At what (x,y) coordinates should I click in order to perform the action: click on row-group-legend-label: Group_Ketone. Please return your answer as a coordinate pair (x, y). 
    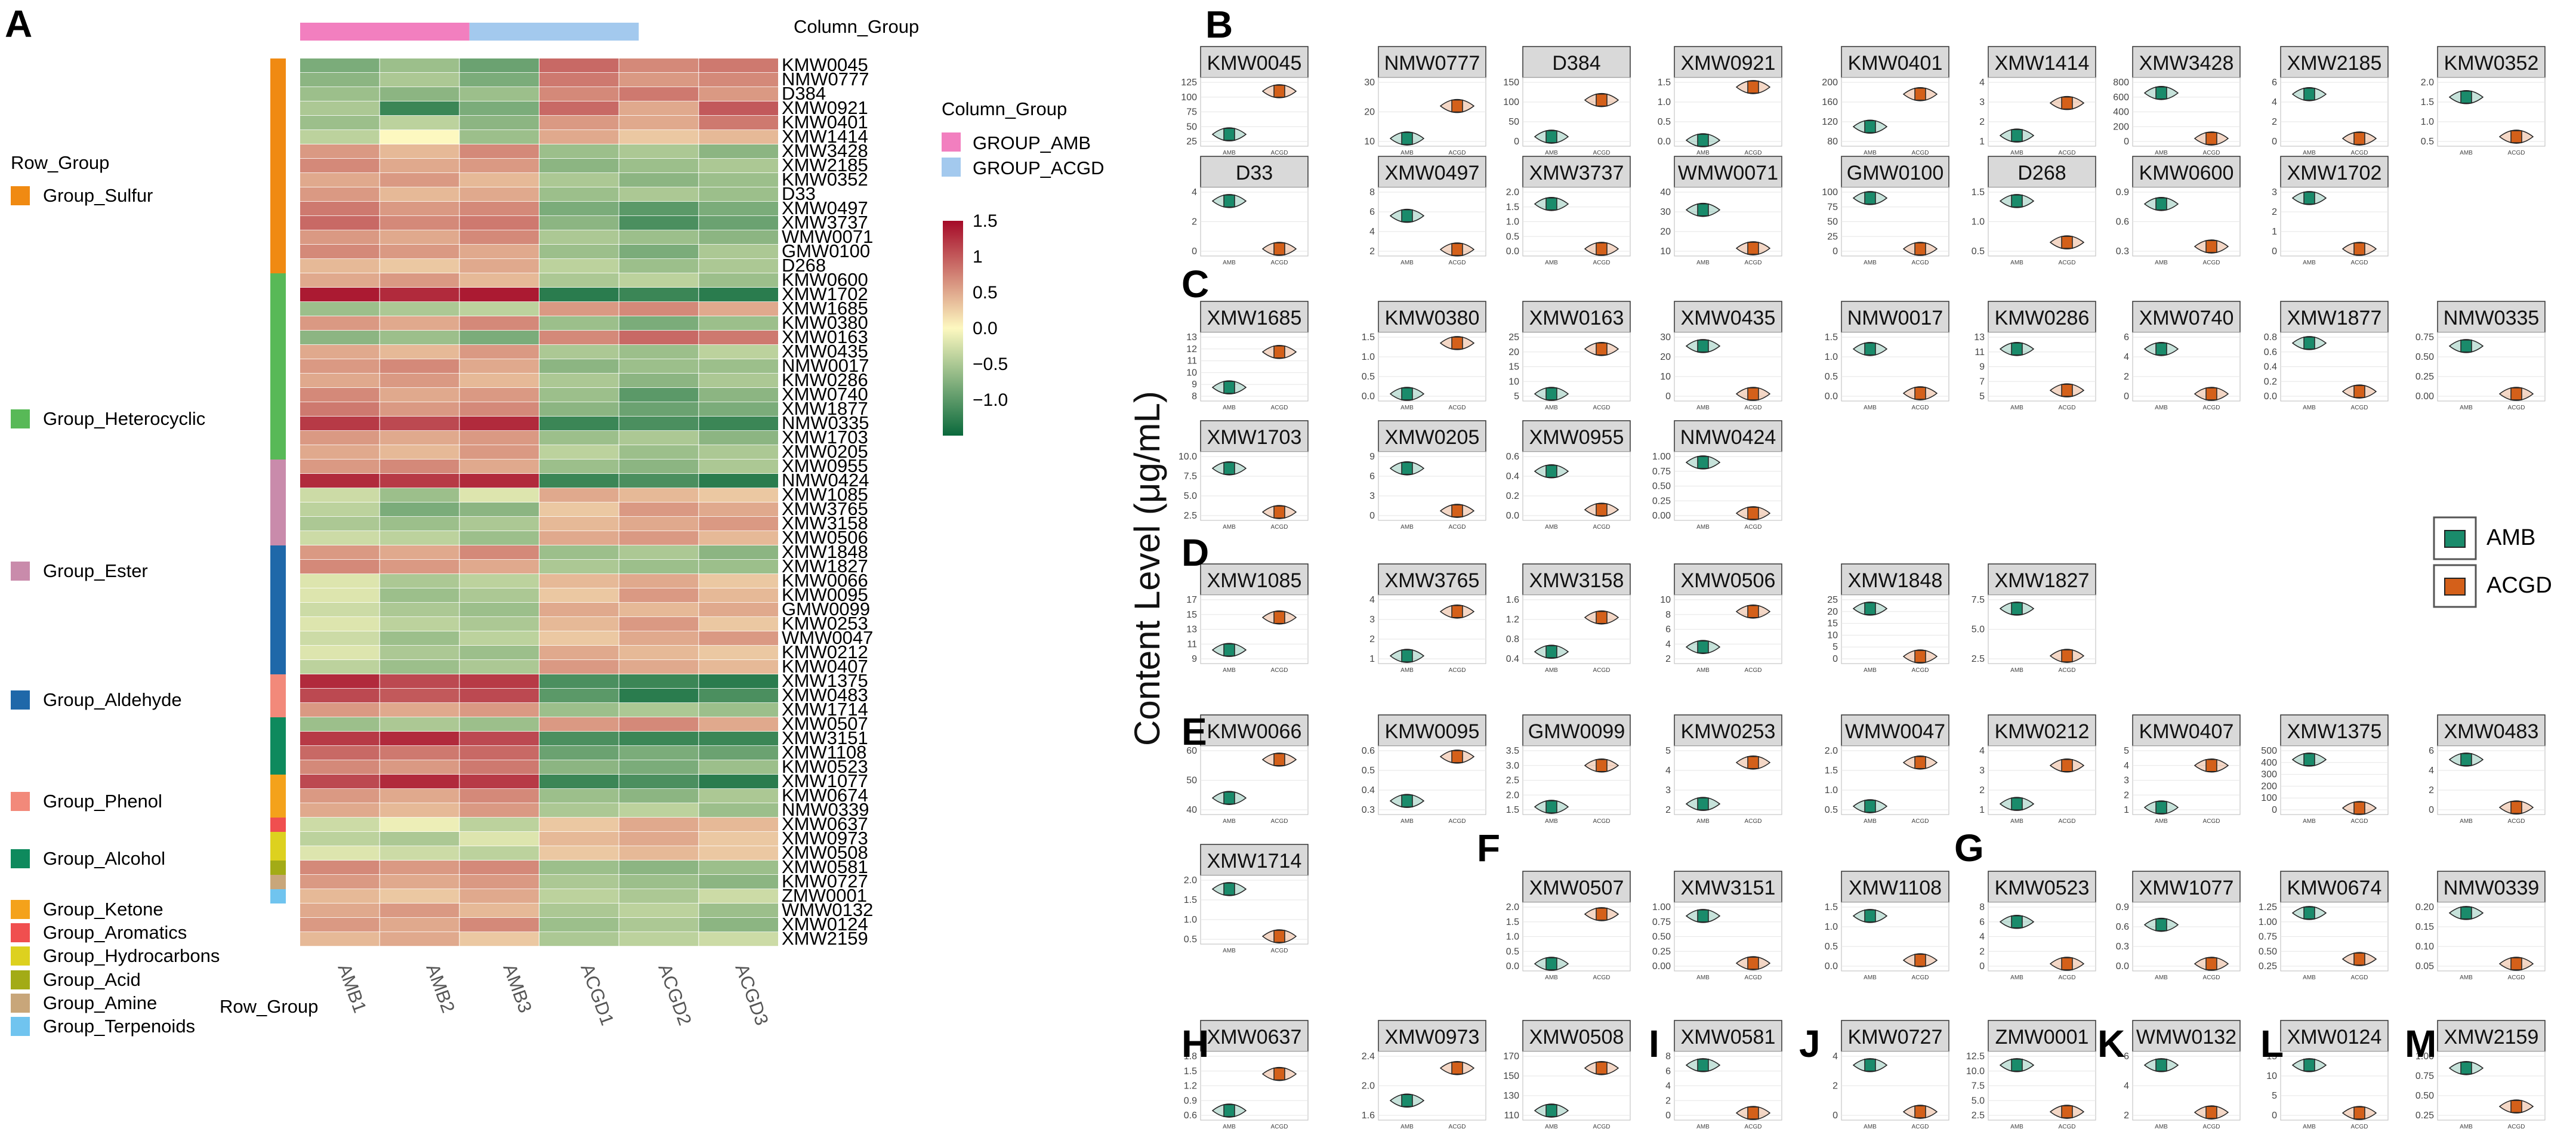
    Looking at the image, I should click on (103, 909).